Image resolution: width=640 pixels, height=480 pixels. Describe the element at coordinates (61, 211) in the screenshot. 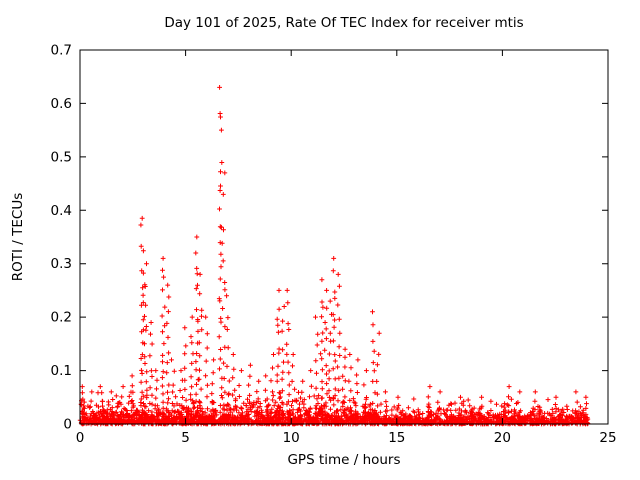

I see `y-tick-label: 0.4` at that location.